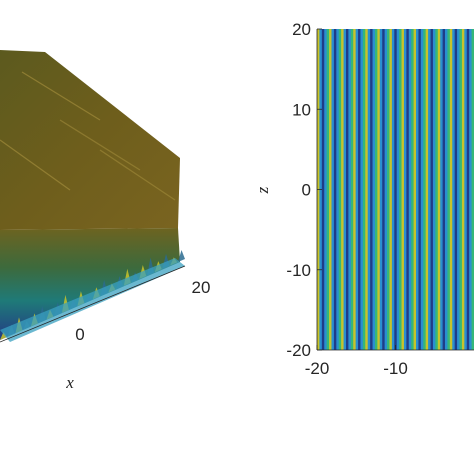  What do you see at coordinates (301, 29) in the screenshot?
I see `y-tick-label: 20` at bounding box center [301, 29].